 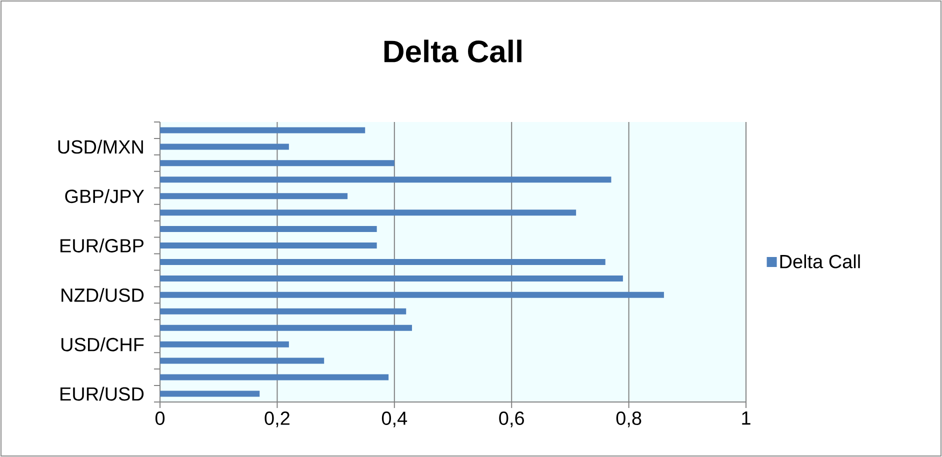 What do you see at coordinates (746, 418) in the screenshot?
I see `x-tick-label: 1` at bounding box center [746, 418].